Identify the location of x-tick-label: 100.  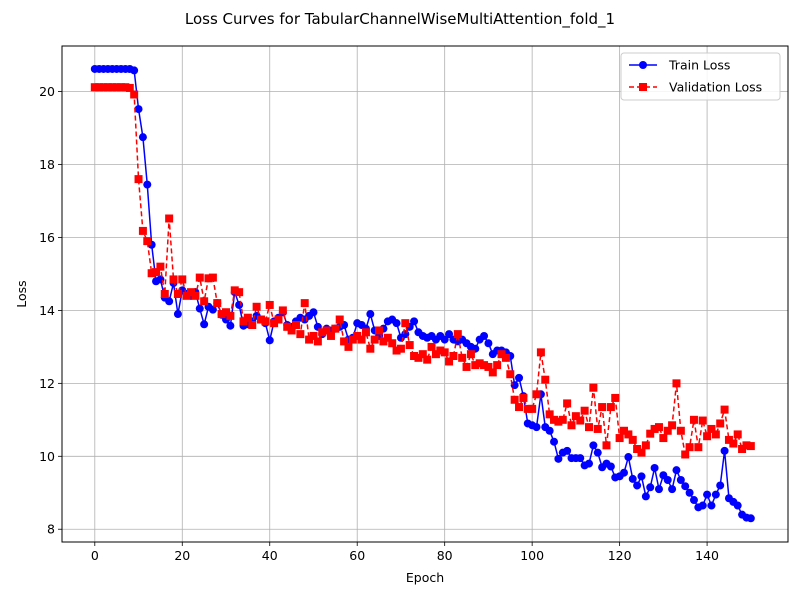
(532, 555).